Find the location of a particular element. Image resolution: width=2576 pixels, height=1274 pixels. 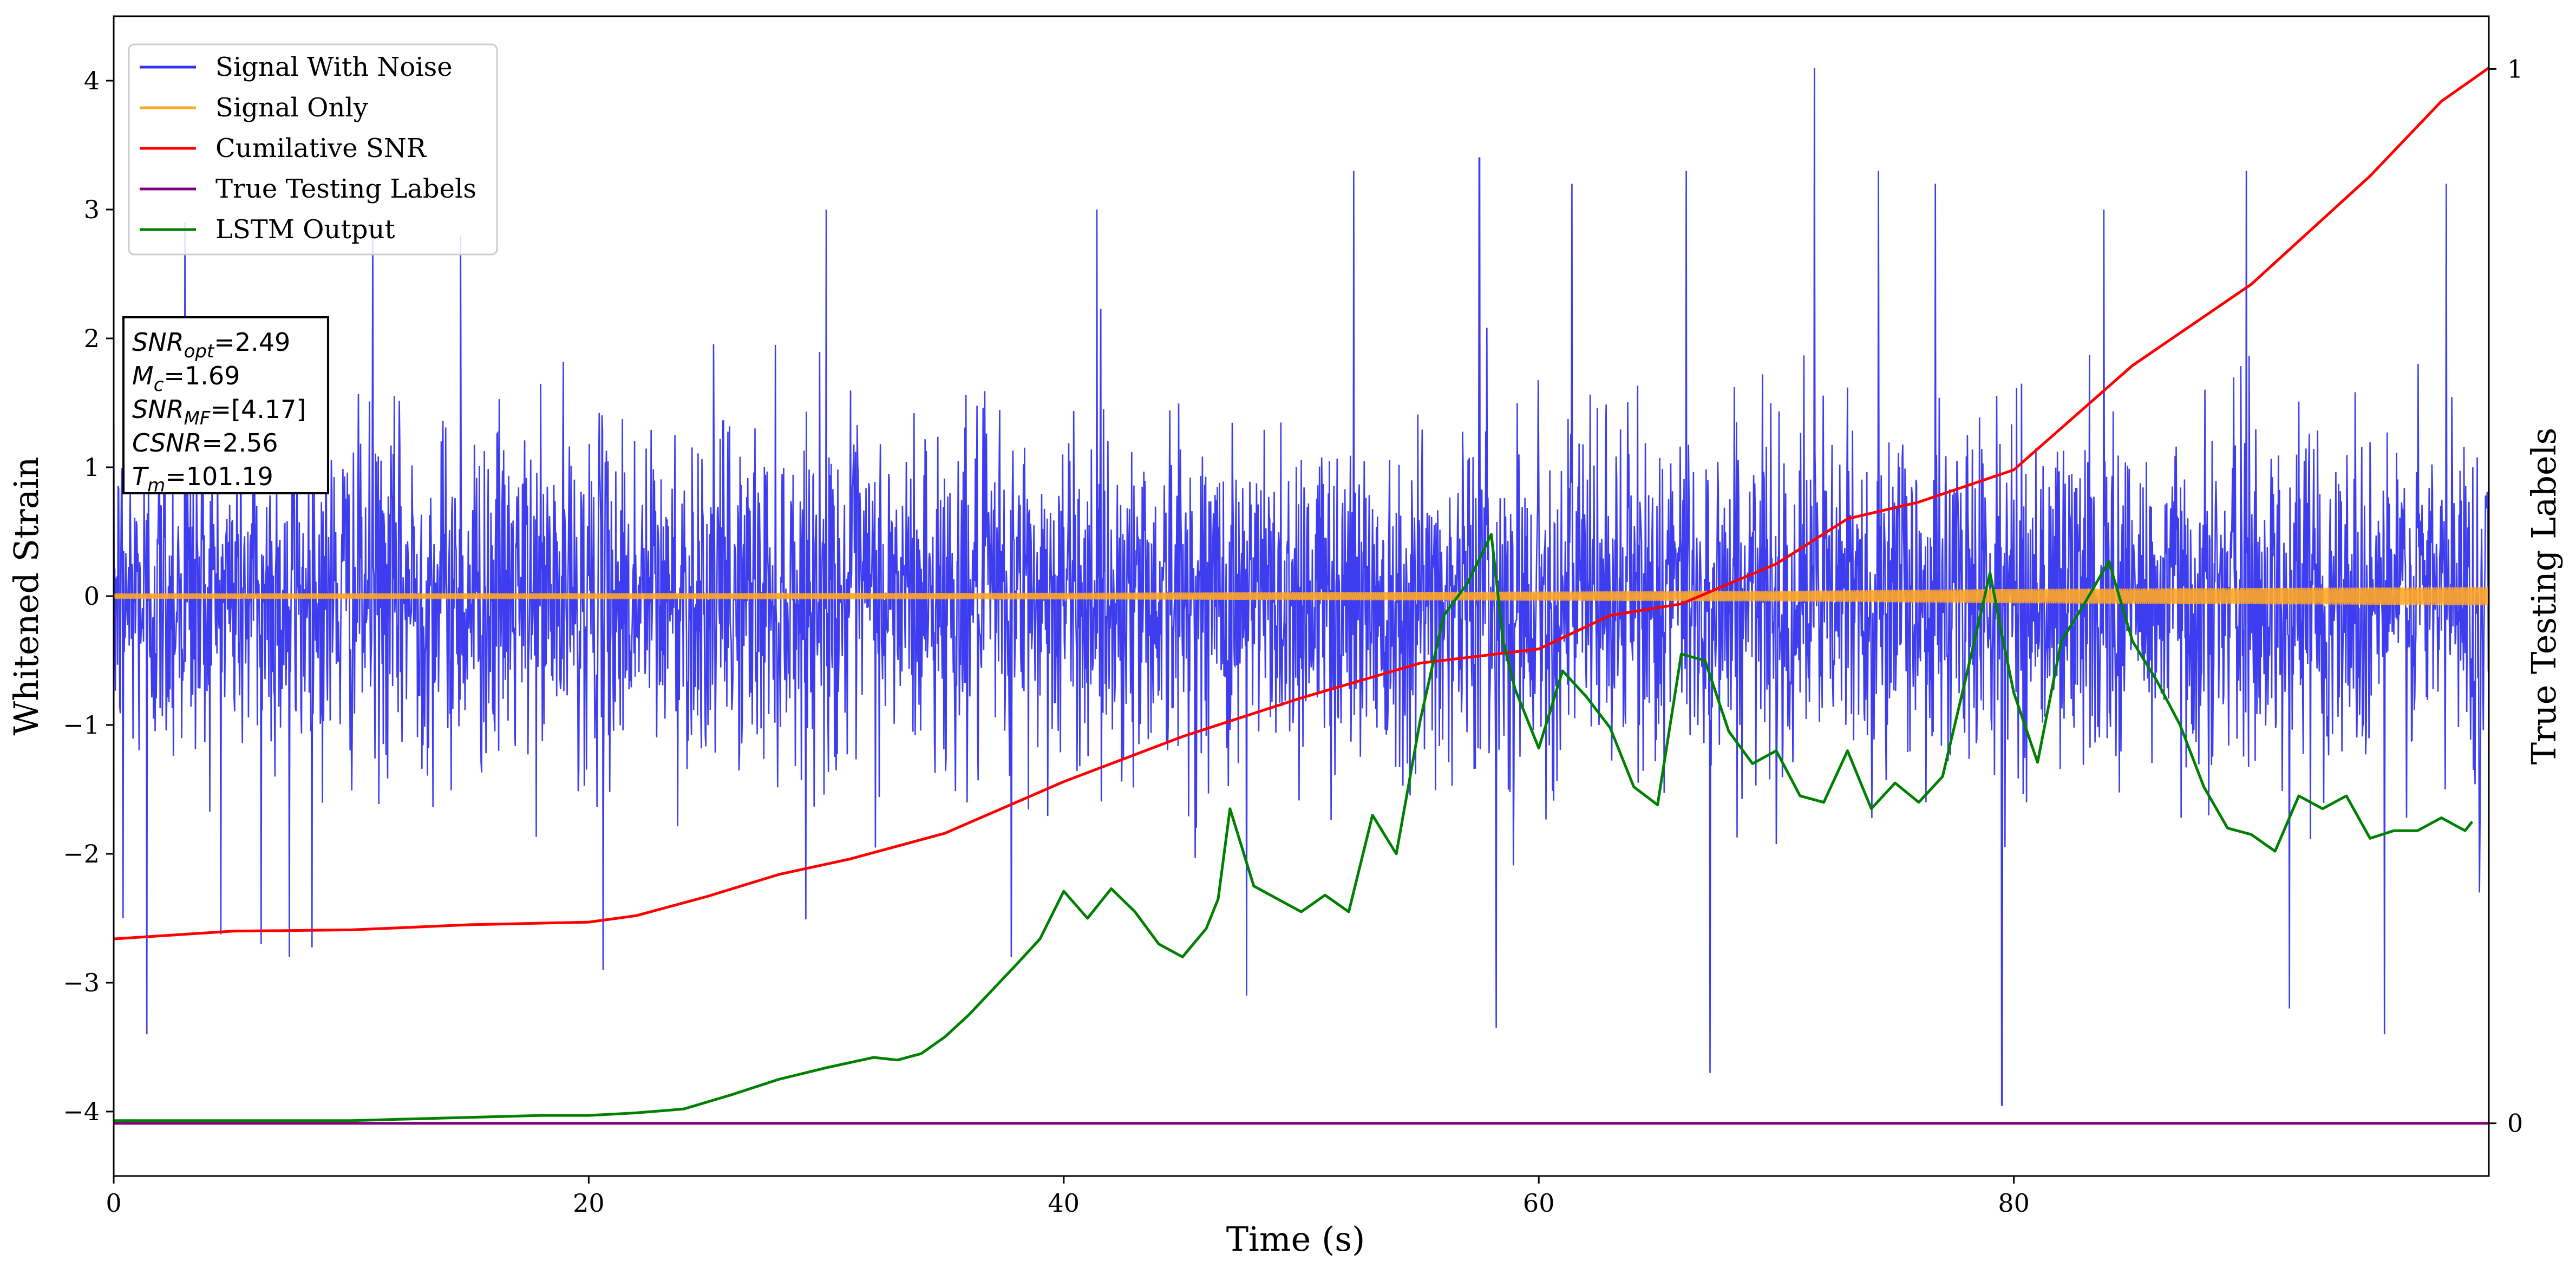

y-tick-label: −4 is located at coordinates (82, 1111).